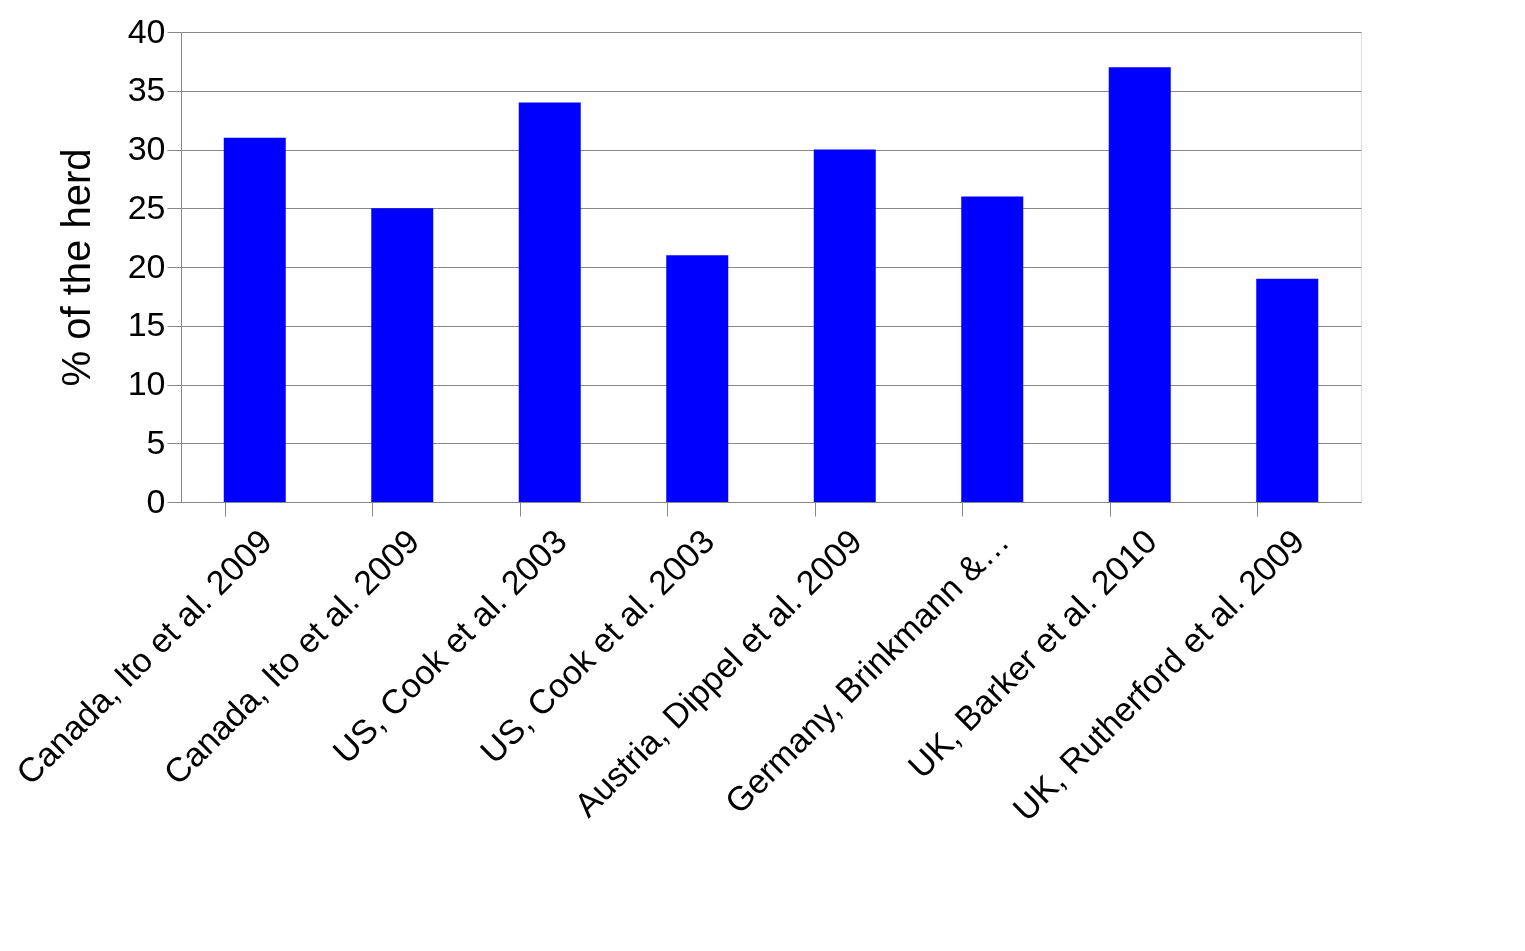  I want to click on y-tick-label: 0, so click(156, 500).